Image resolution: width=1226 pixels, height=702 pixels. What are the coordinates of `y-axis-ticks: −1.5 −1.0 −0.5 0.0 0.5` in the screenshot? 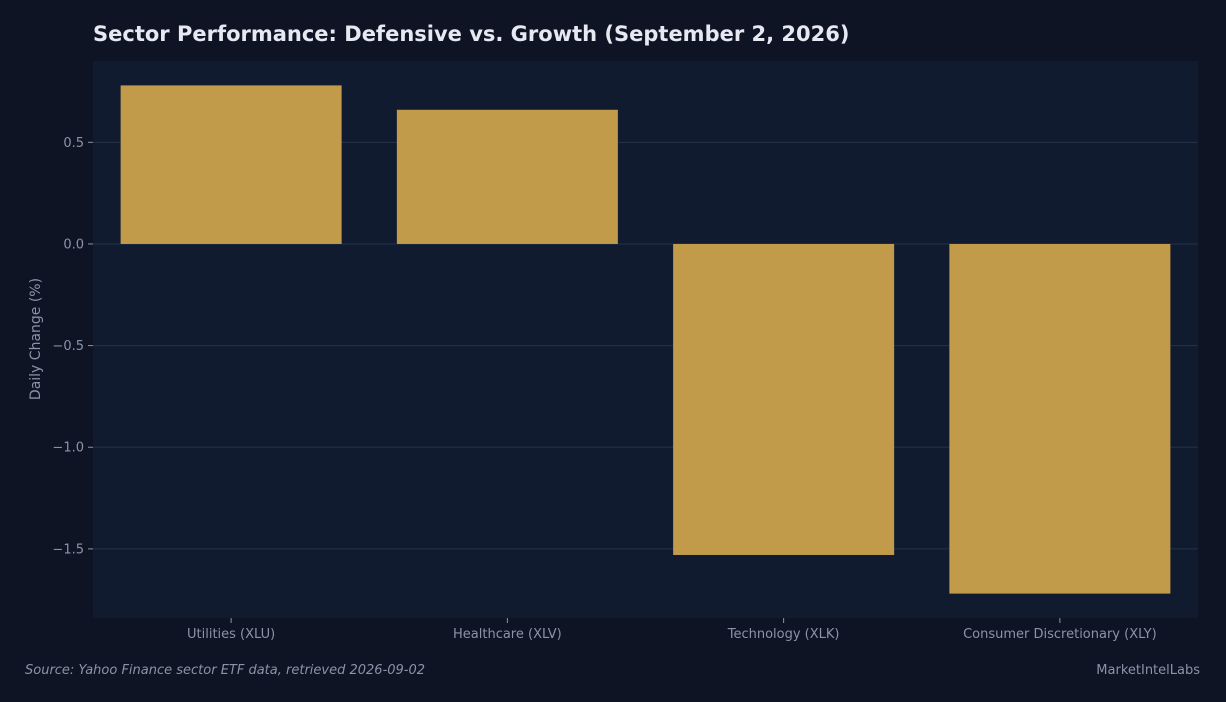 It's located at (72, 346).